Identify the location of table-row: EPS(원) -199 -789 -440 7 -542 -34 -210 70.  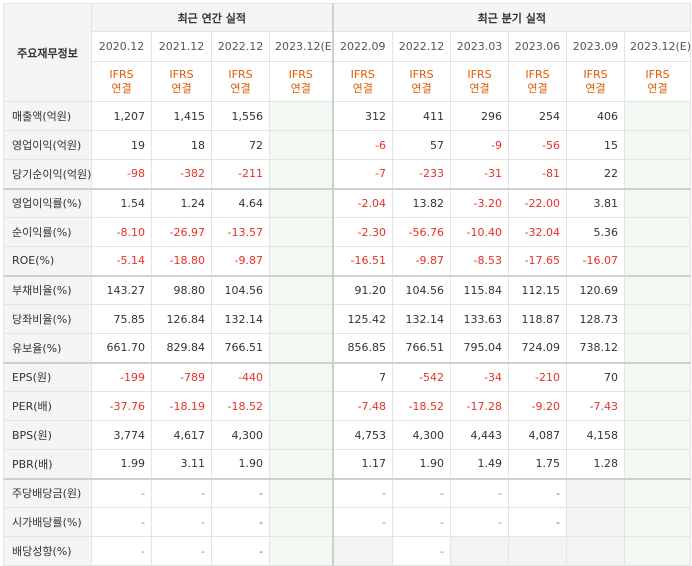
(347, 376).